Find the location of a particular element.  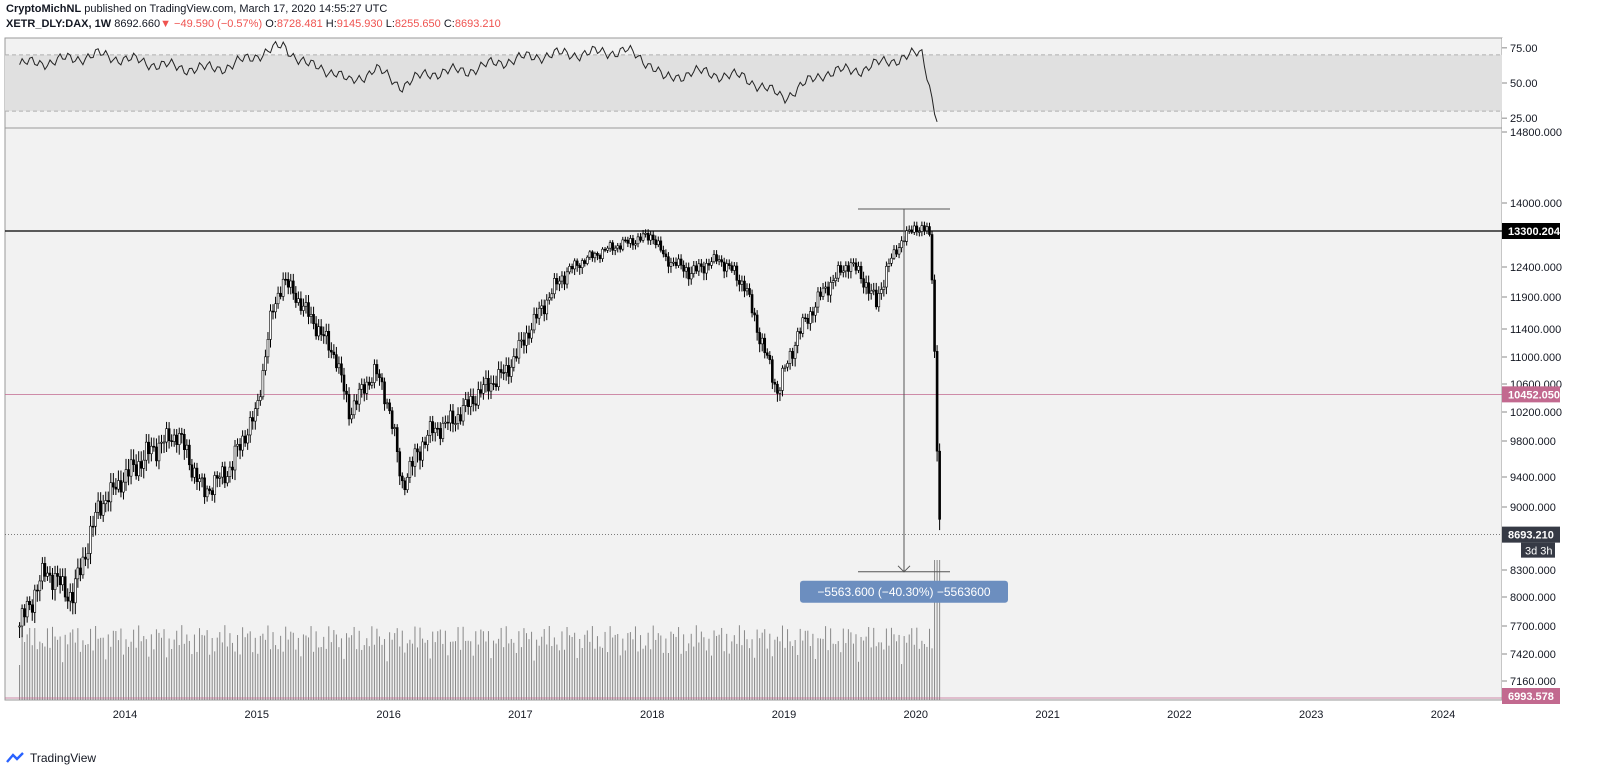

level-price-label: 13300.204 is located at coordinates (1534, 232).